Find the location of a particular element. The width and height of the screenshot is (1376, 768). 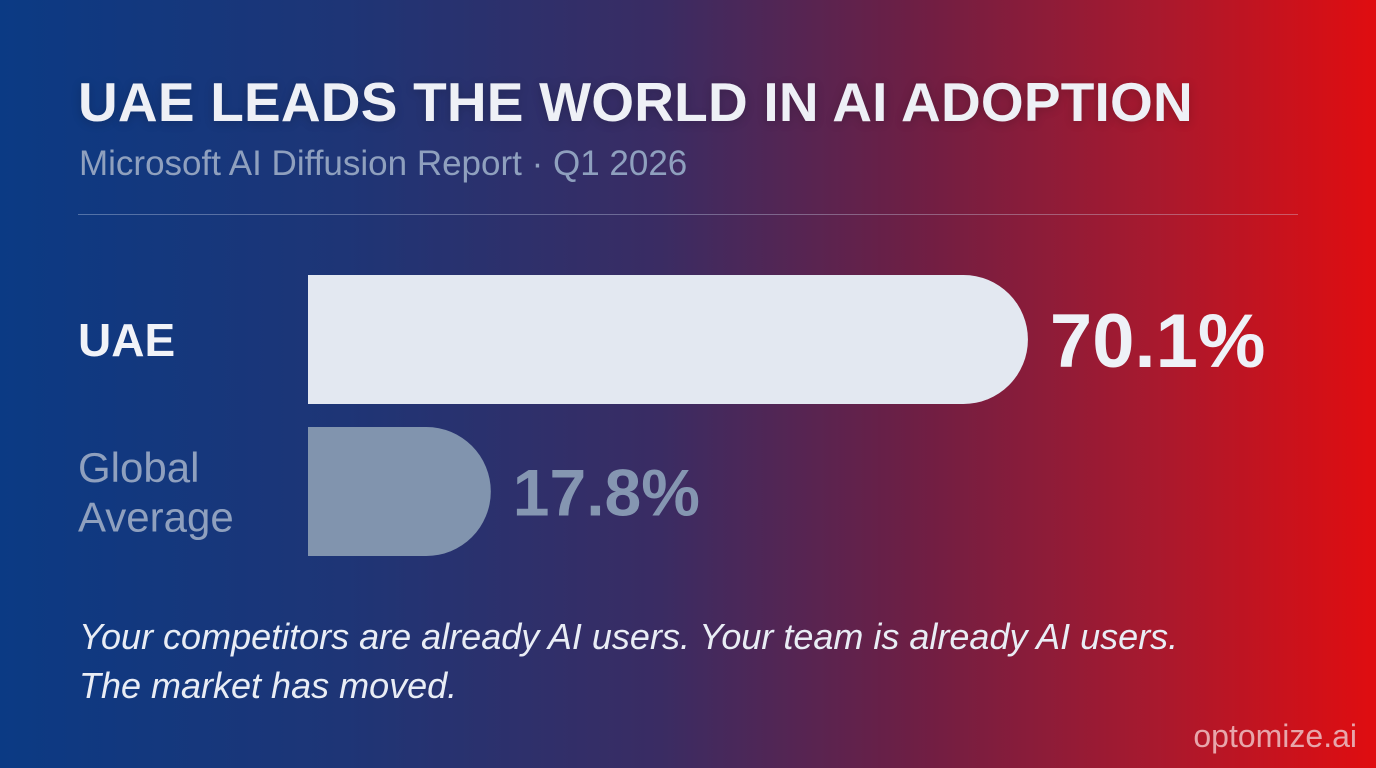

bar-uae is located at coordinates (668, 339).